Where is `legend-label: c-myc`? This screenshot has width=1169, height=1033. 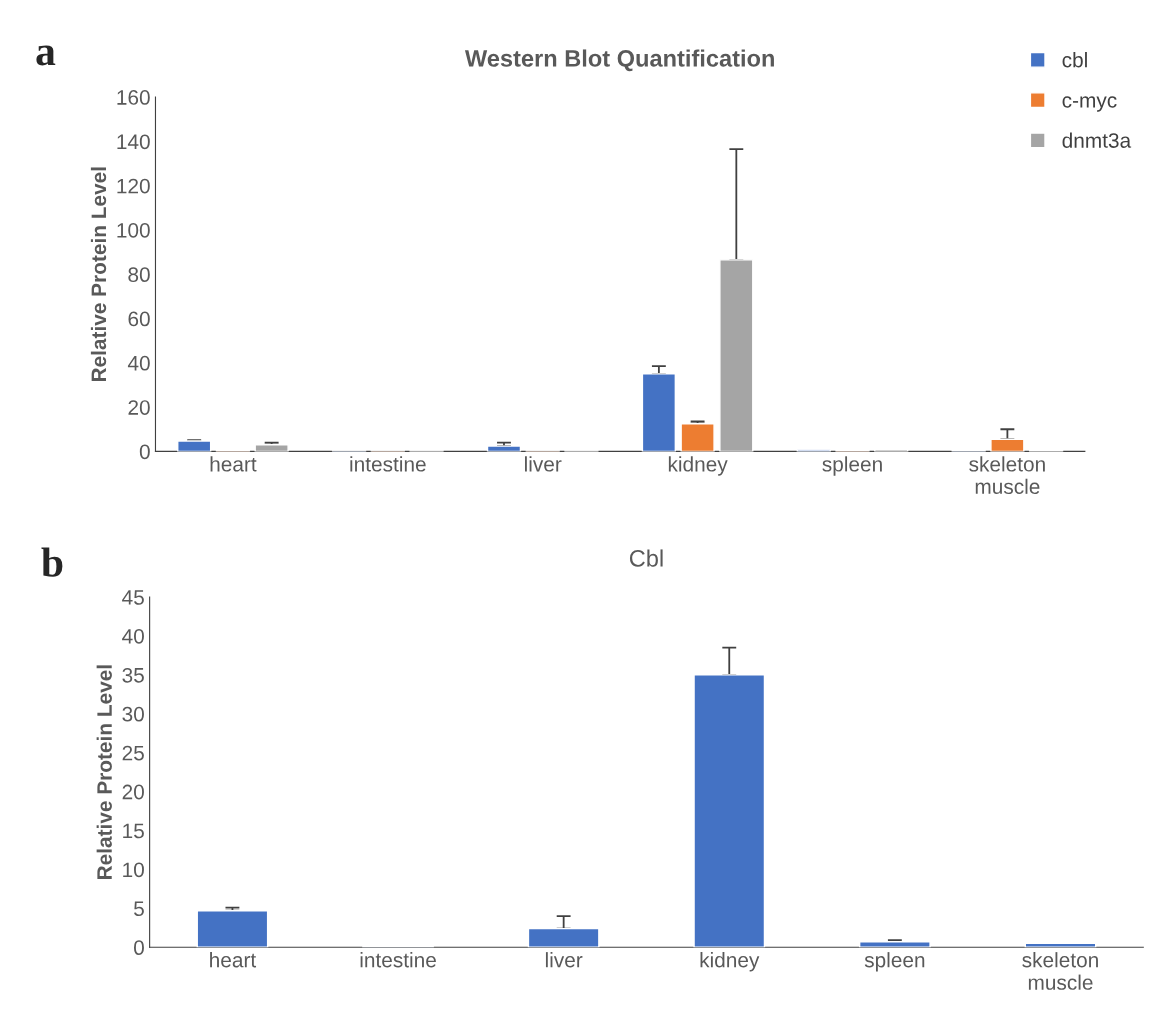
legend-label: c-myc is located at coordinates (1089, 104).